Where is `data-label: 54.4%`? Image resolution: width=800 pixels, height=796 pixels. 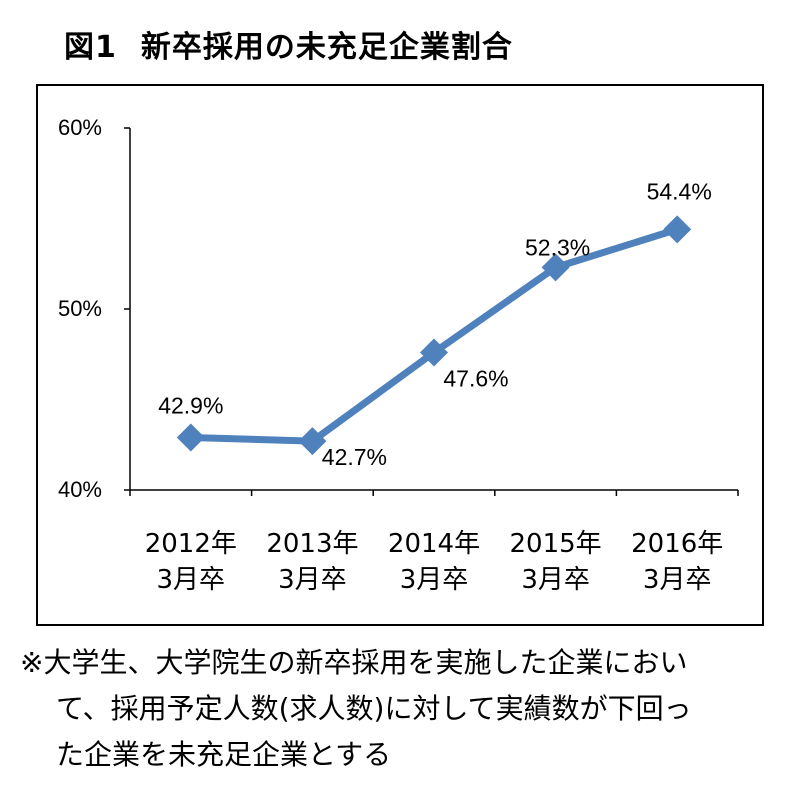 data-label: 54.4% is located at coordinates (679, 191).